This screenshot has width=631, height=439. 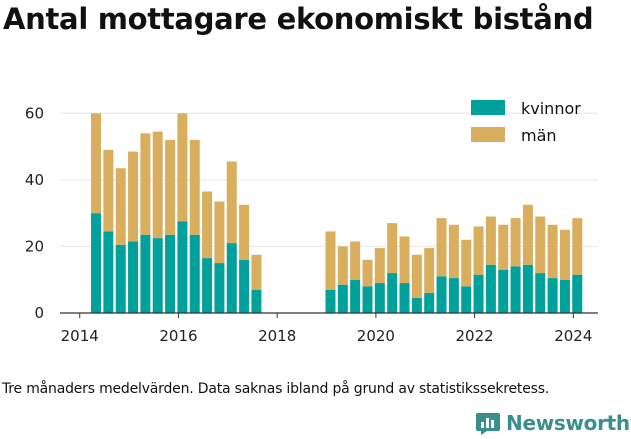 What do you see at coordinates (34, 213) in the screenshot?
I see `y-tick-labels: 0 20 40 60` at bounding box center [34, 213].